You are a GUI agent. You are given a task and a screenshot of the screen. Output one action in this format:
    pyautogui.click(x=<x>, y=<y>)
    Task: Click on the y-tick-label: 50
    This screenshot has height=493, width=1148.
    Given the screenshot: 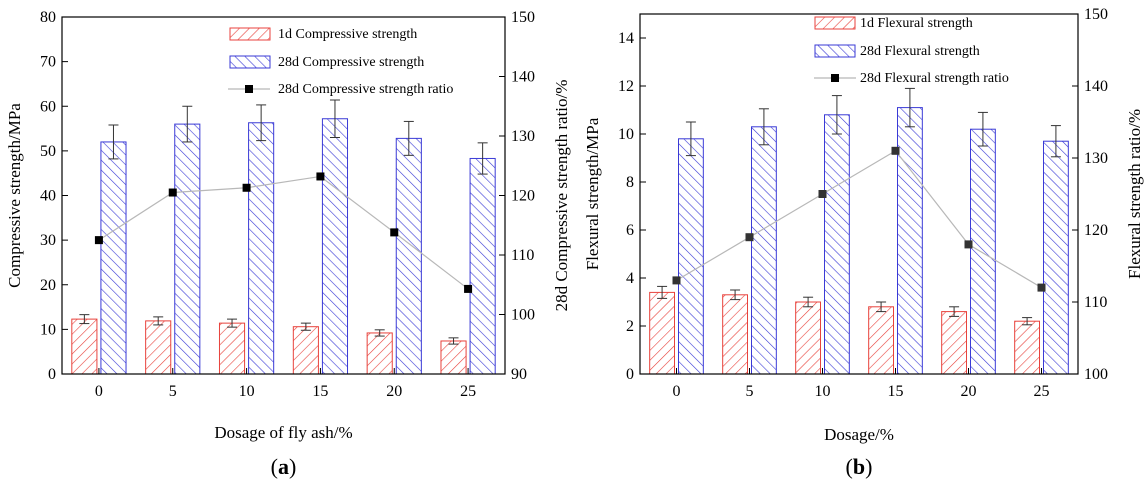 What is the action you would take?
    pyautogui.click(x=48, y=151)
    